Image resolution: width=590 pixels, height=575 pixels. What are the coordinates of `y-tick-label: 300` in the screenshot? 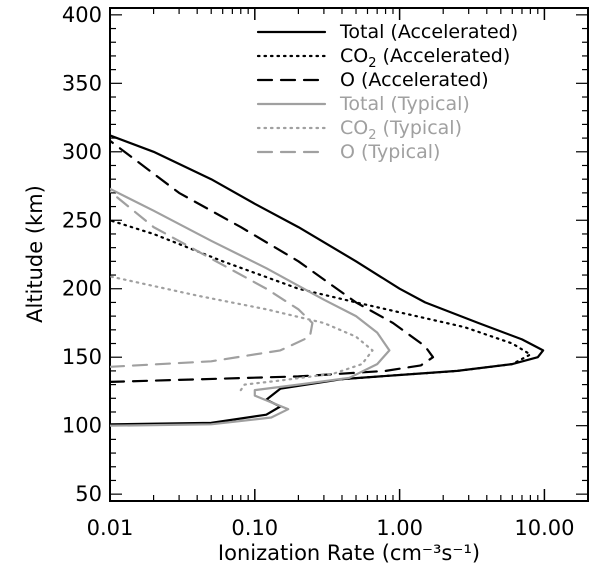 It's located at (82, 152).